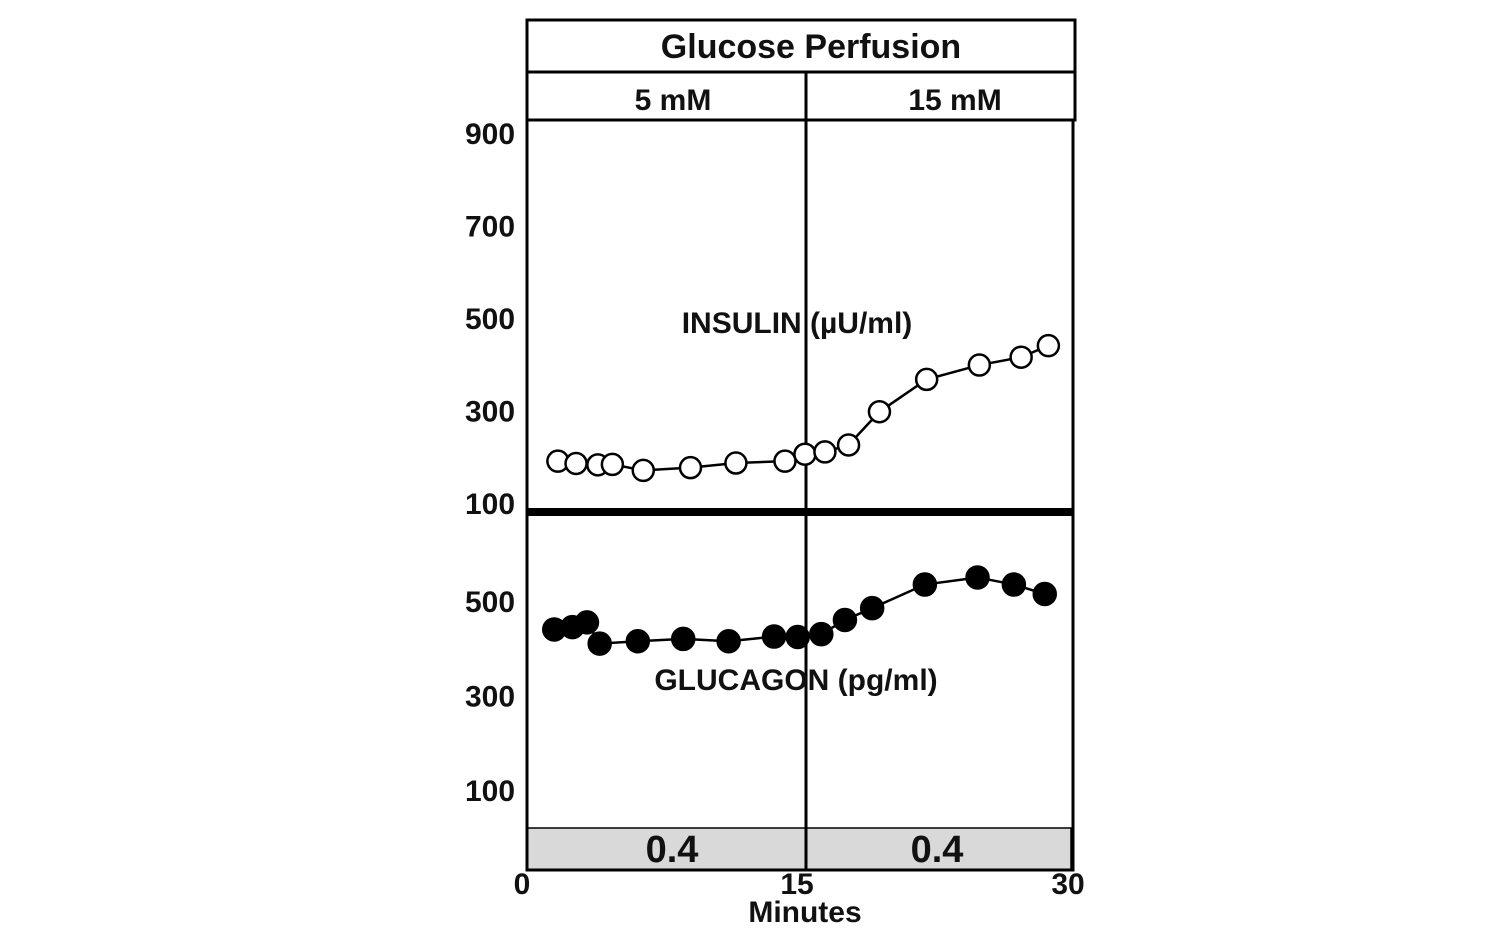 Image resolution: width=1500 pixels, height=951 pixels. What do you see at coordinates (796, 884) in the screenshot?
I see `x-tick-label-15: 15` at bounding box center [796, 884].